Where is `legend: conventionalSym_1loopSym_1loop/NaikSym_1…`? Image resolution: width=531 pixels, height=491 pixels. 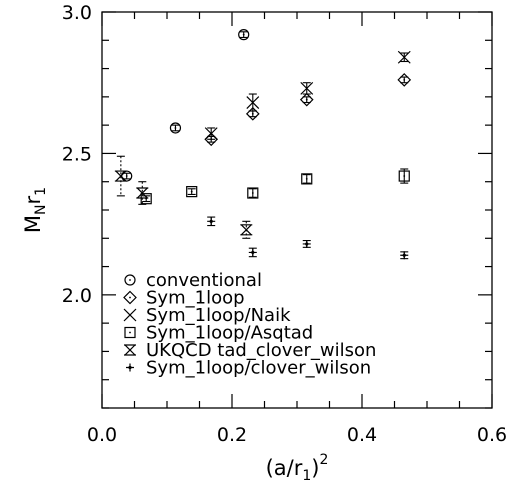 legend: conventionalSym_1loopSym_1loop/NaikSym_1… is located at coordinates (249, 324).